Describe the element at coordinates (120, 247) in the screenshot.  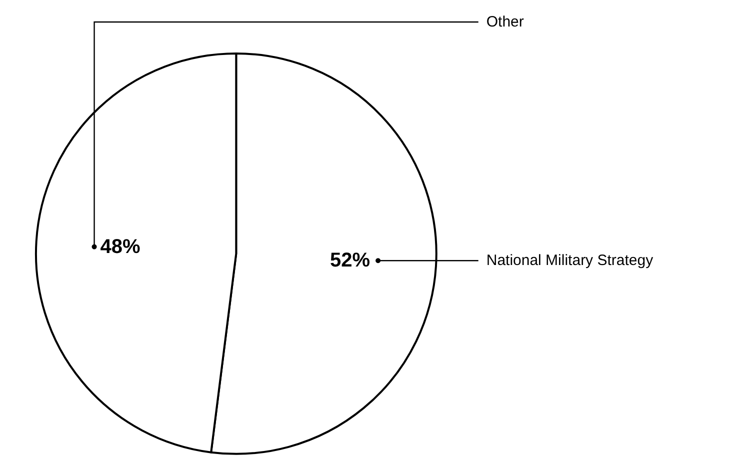
I see `data-label: 48%` at that location.